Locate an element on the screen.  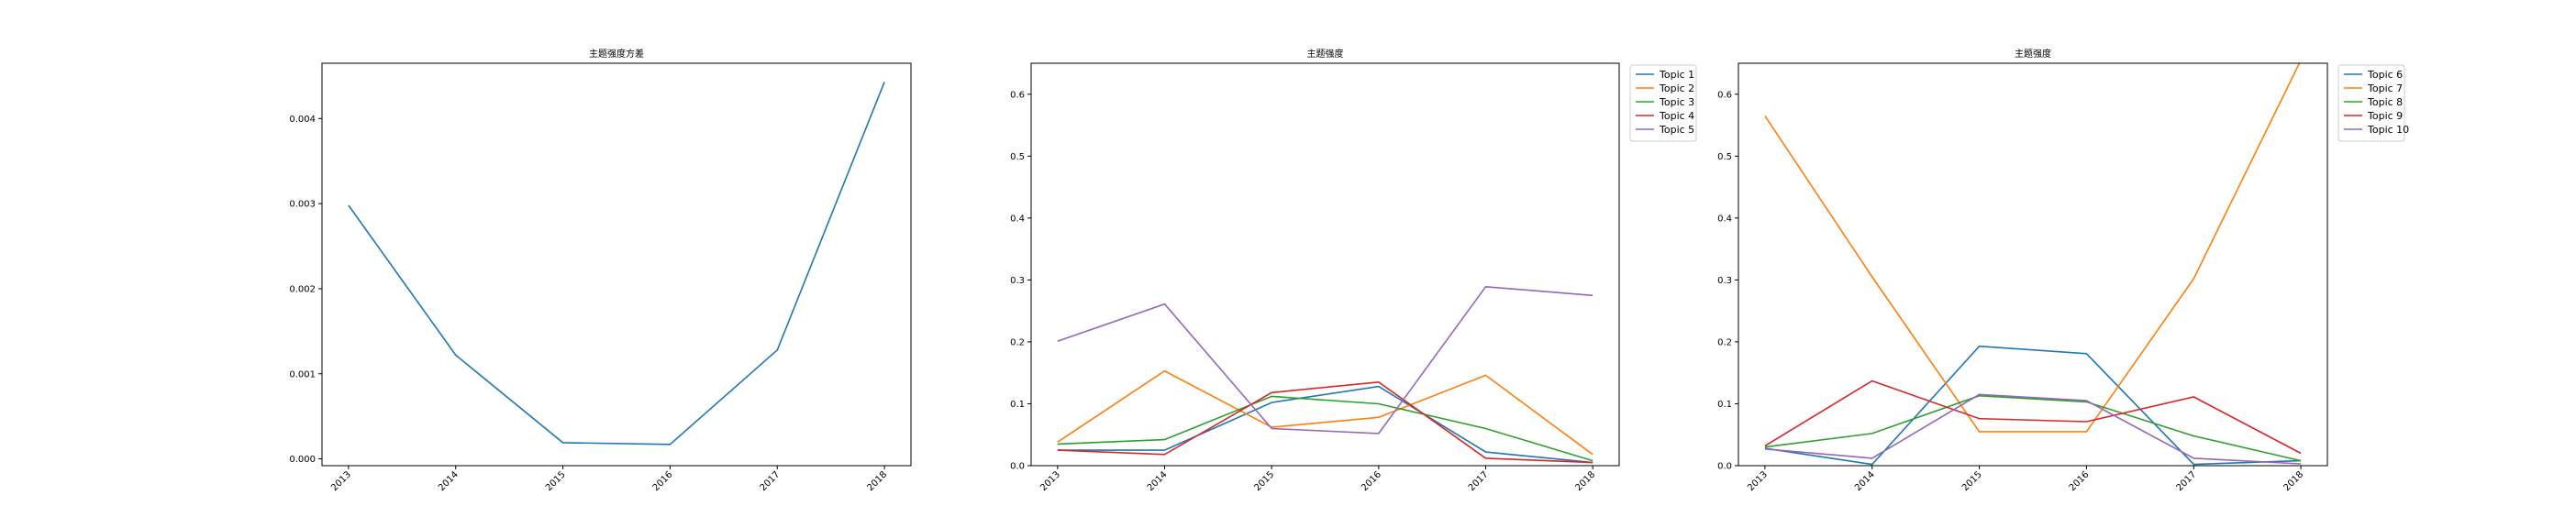
y-tick-label: 0.000 is located at coordinates (302, 460).